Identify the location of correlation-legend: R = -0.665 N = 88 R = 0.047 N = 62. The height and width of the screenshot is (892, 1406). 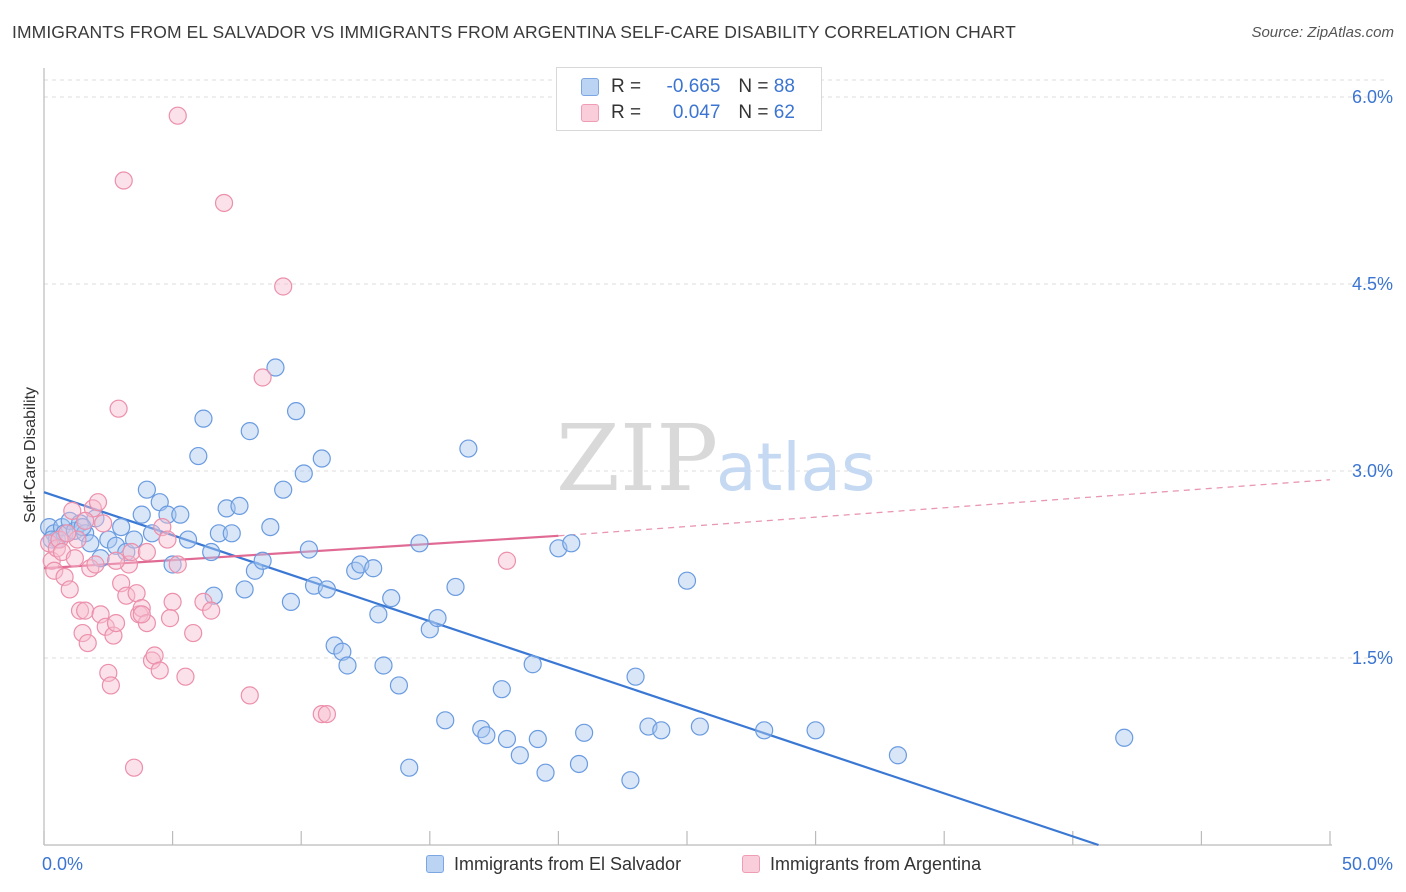
(689, 99).